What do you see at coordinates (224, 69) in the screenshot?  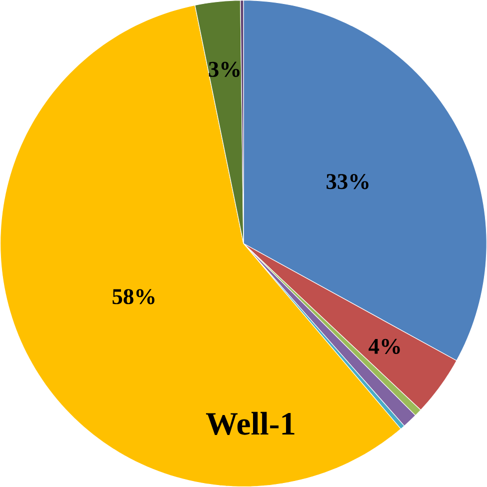 I see `data-label: 3%` at bounding box center [224, 69].